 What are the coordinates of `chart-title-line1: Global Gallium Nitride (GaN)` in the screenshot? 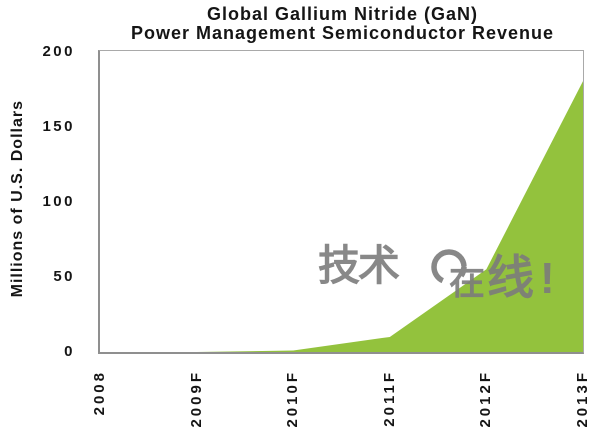 It's located at (342, 14).